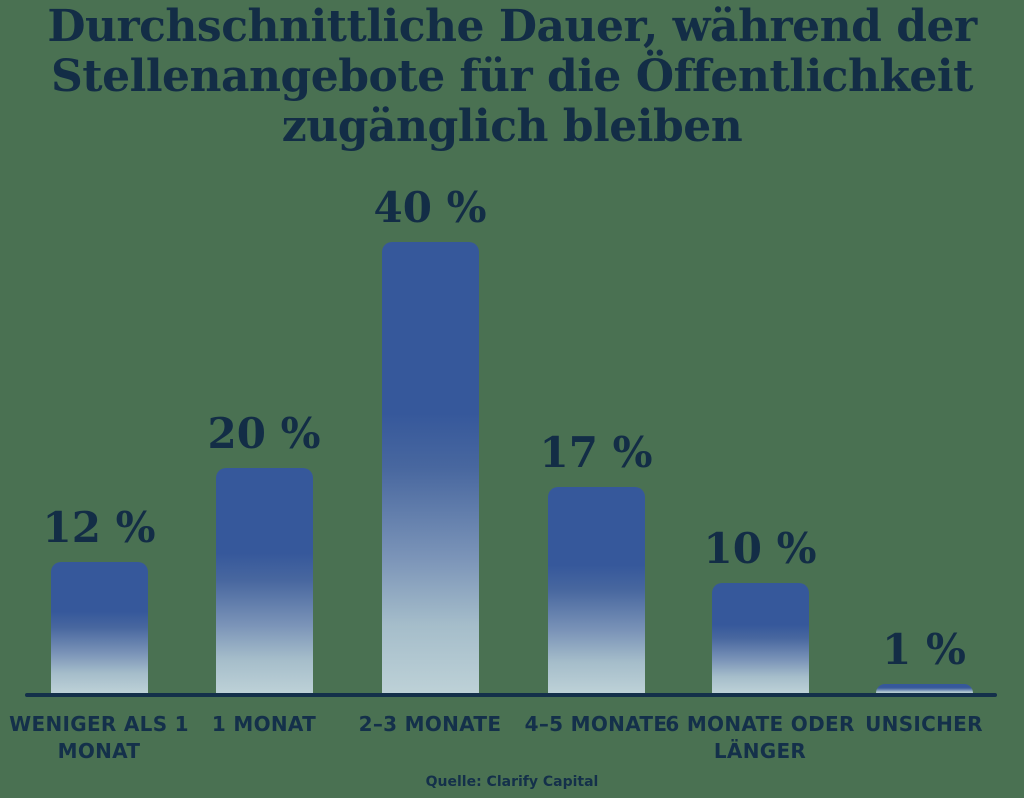 The image size is (1024, 798). I want to click on chart-title-line-2: Stellenangebote für die Öffentlichkeit, so click(512, 76).